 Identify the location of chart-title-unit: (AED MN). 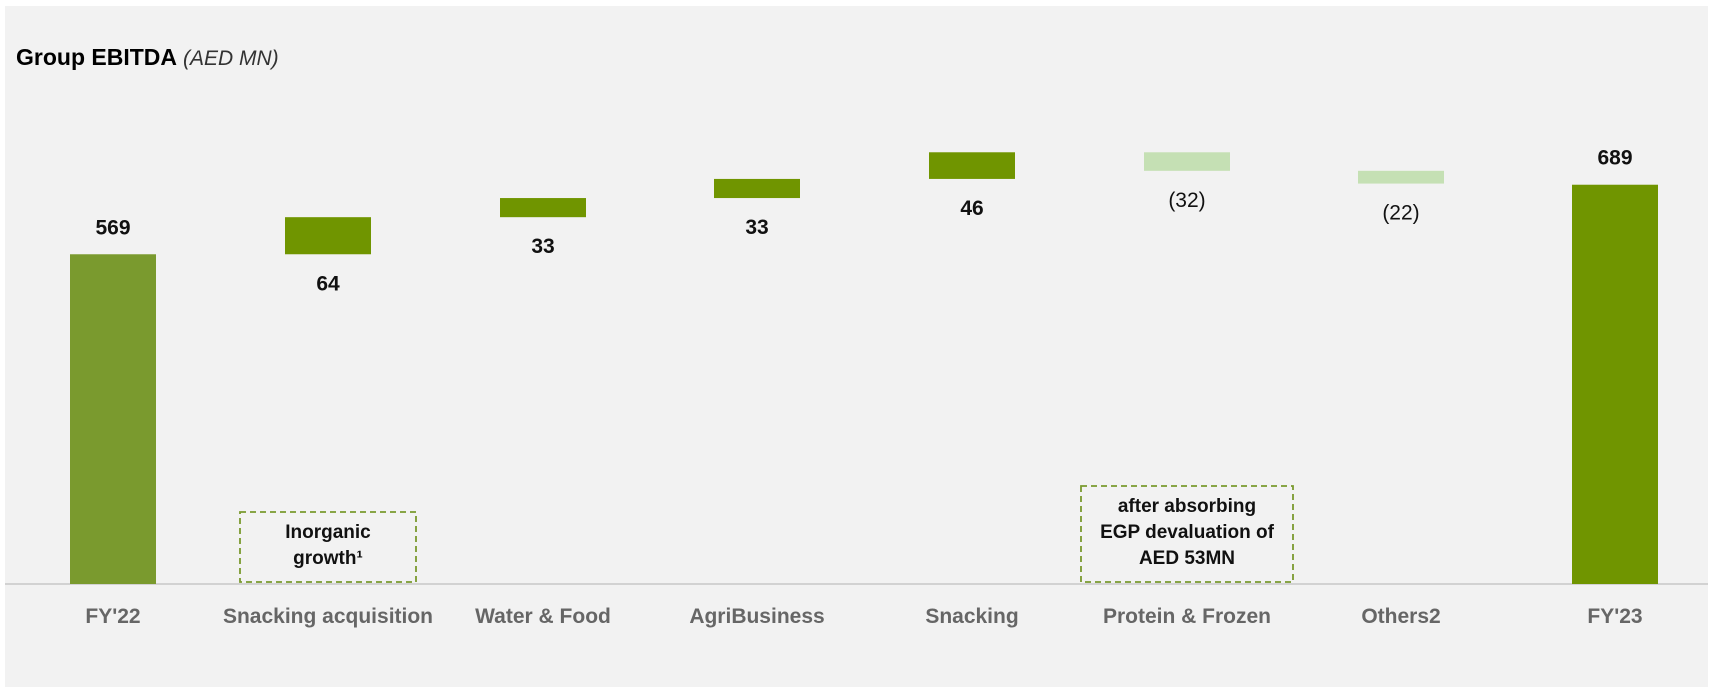
(231, 58).